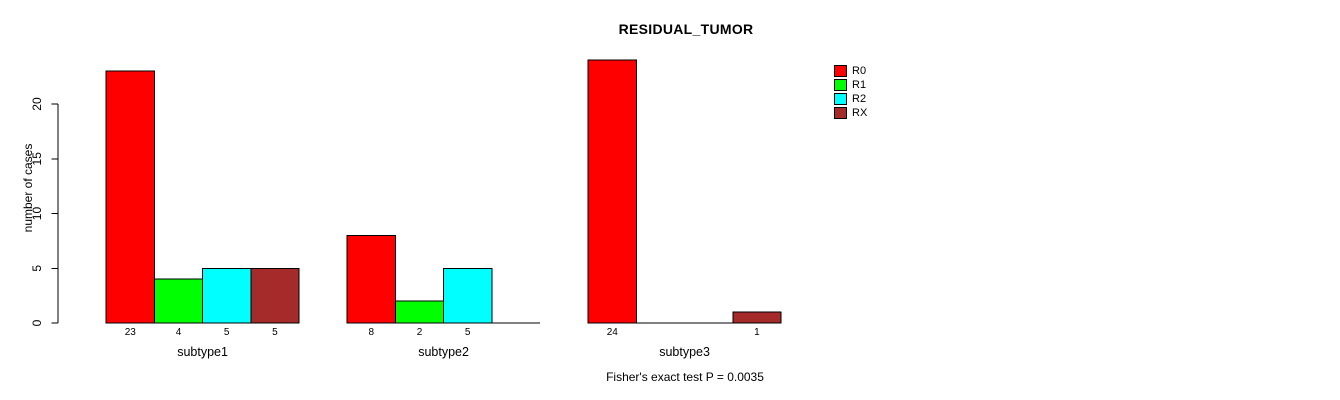 The height and width of the screenshot is (400, 1340). Describe the element at coordinates (371, 279) in the screenshot. I see `bar-subtype2-R0` at that location.